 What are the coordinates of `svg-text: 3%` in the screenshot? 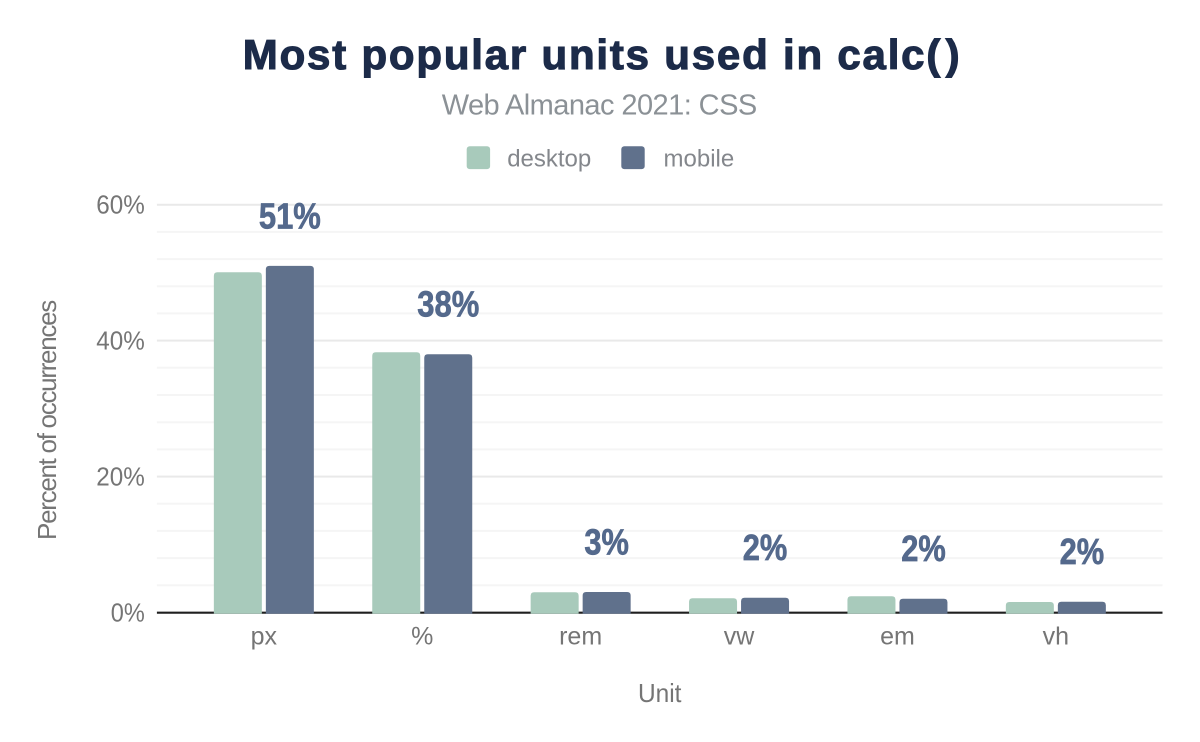 It's located at (606, 541).